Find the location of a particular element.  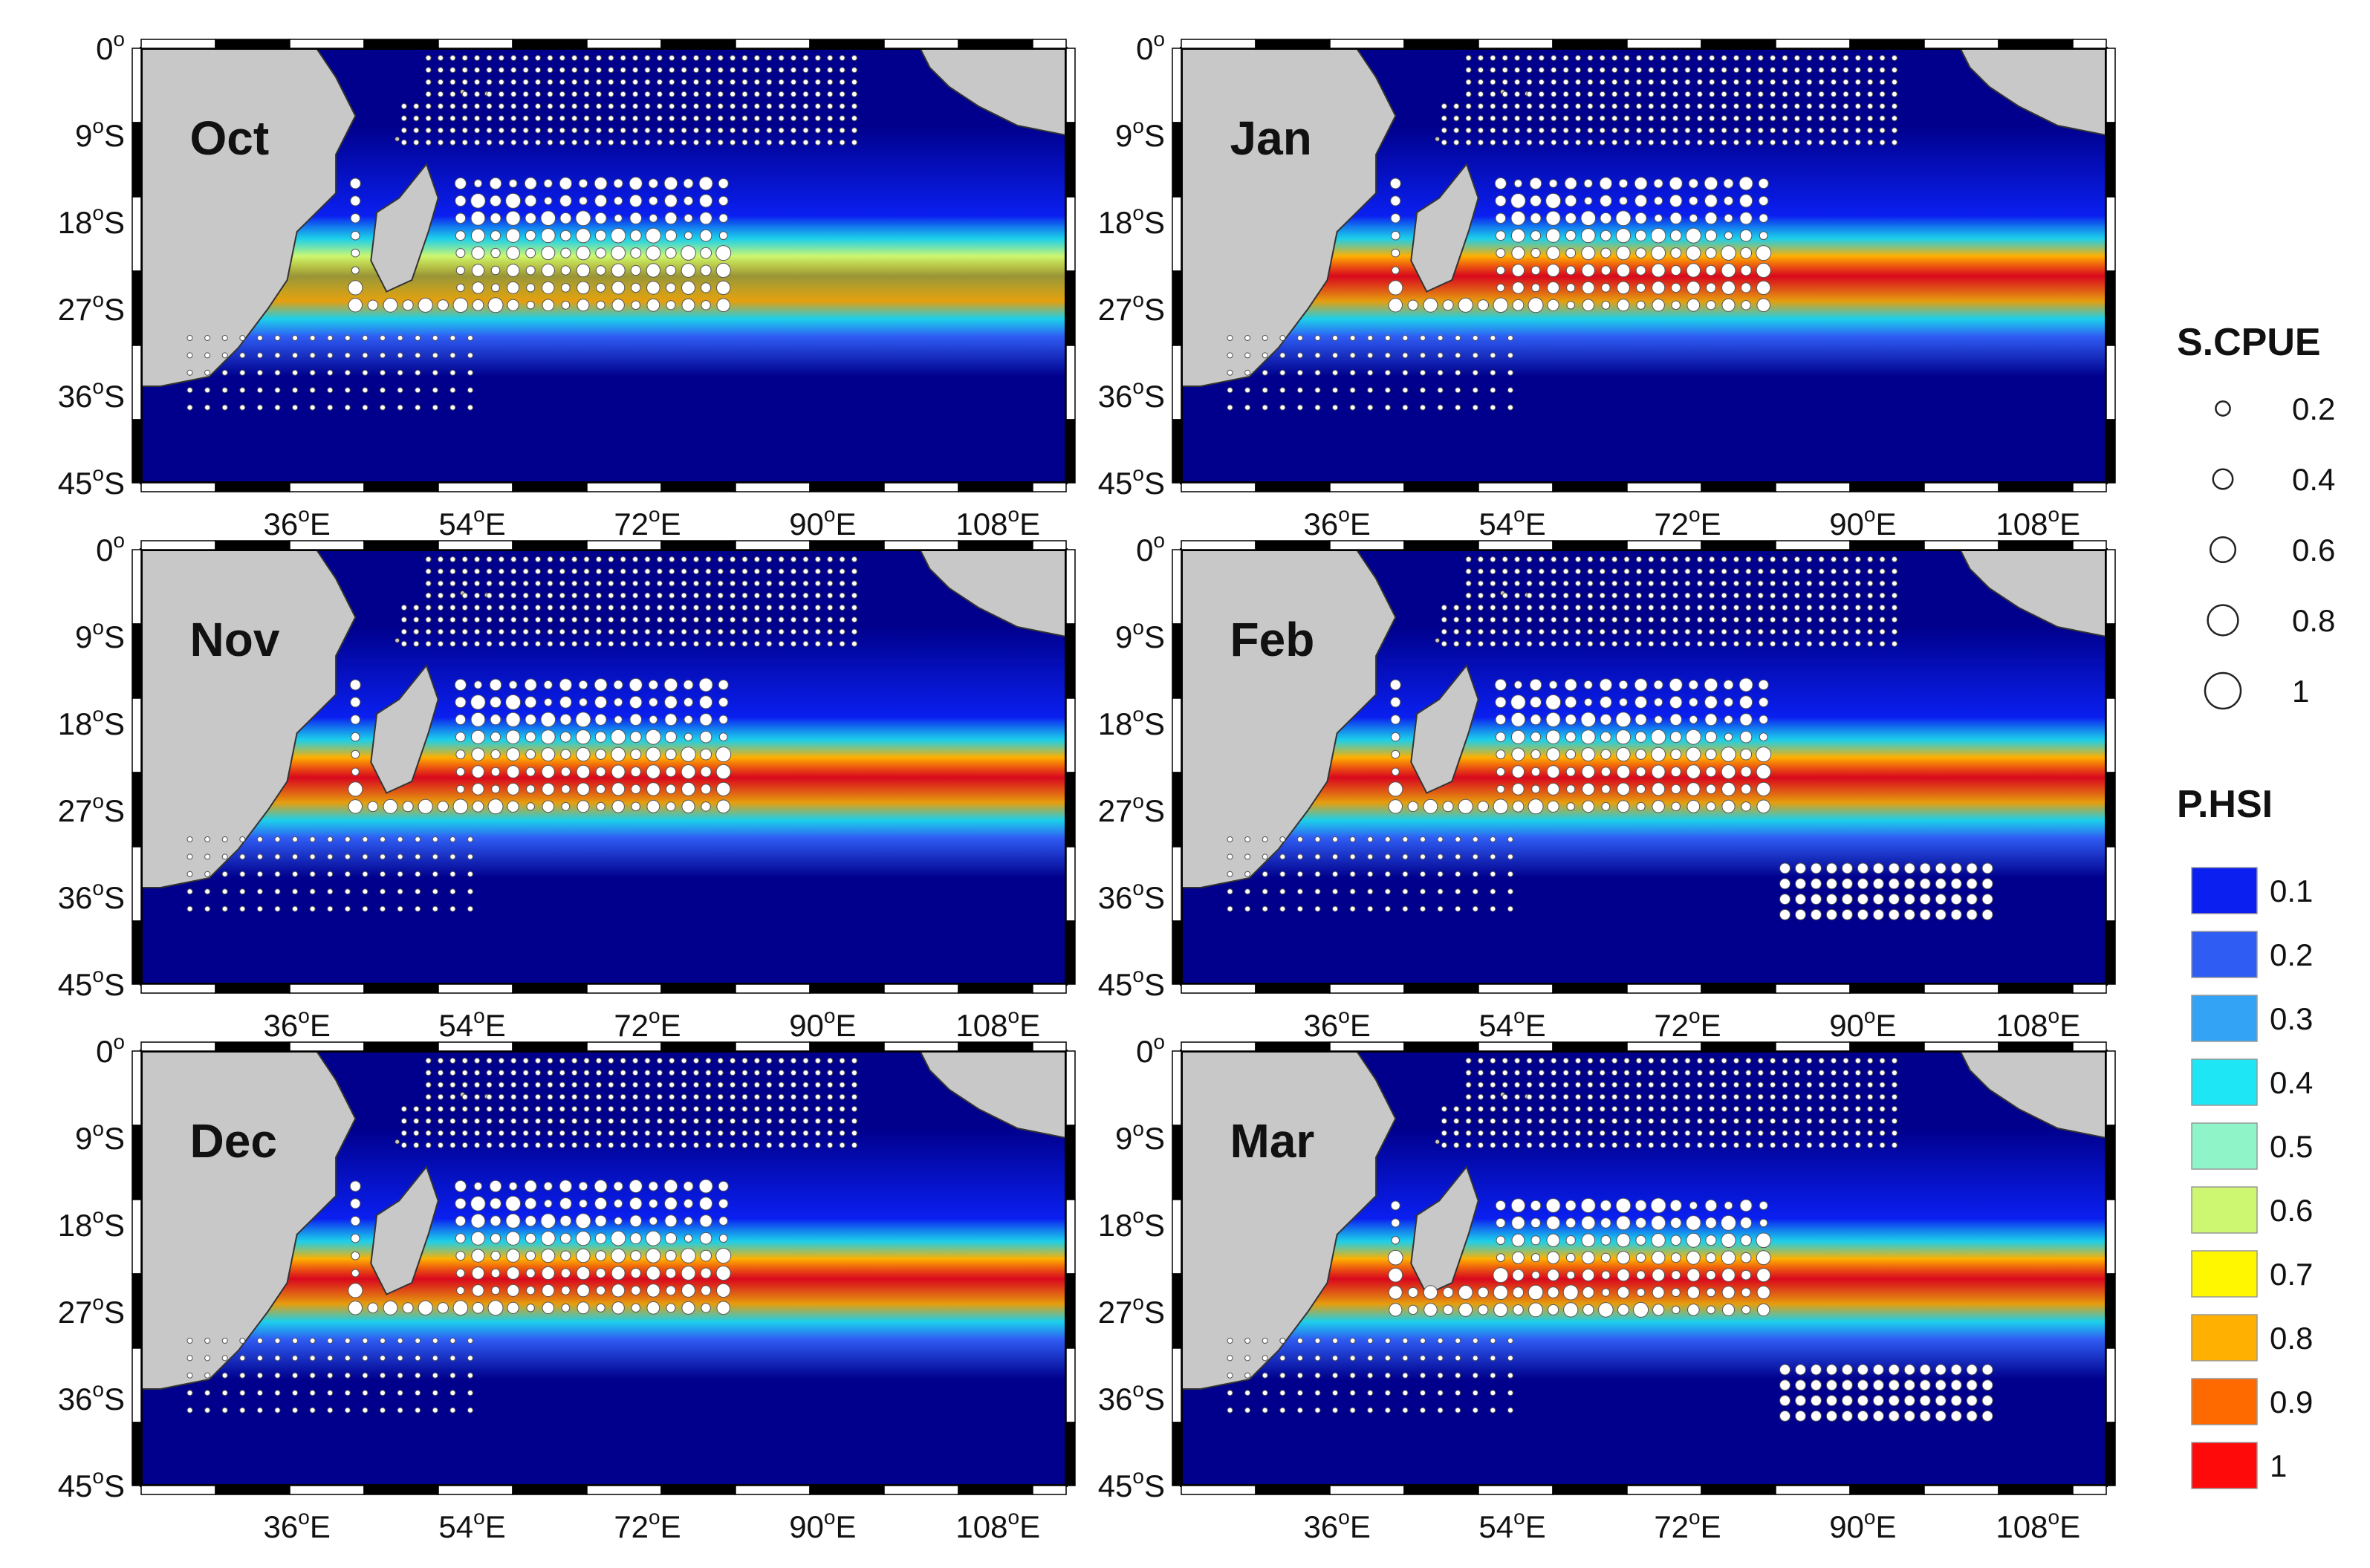

lon-tick-label: 54oE is located at coordinates (1511, 1525).